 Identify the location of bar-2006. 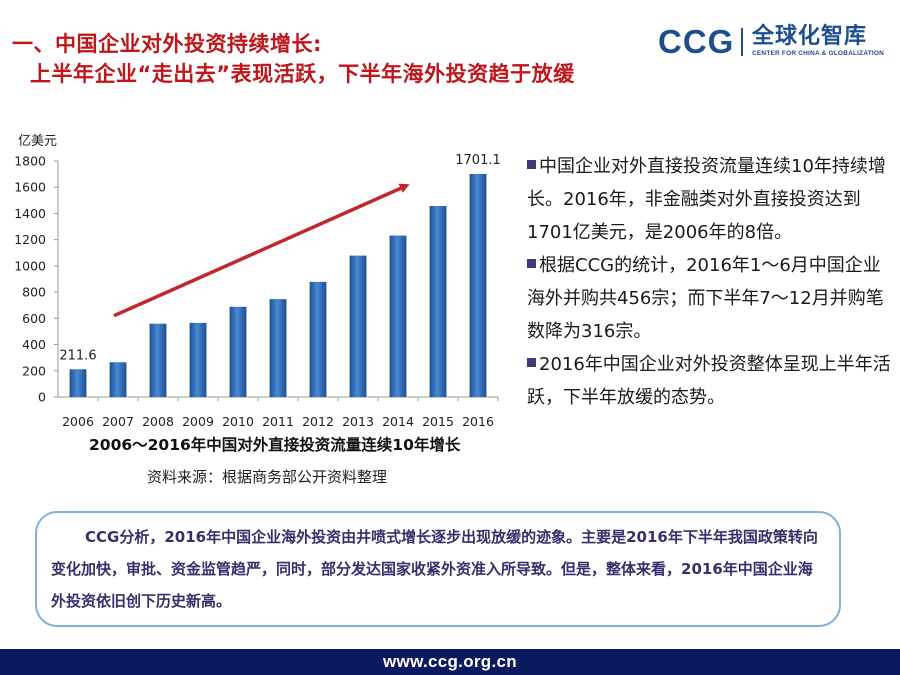
(78, 383).